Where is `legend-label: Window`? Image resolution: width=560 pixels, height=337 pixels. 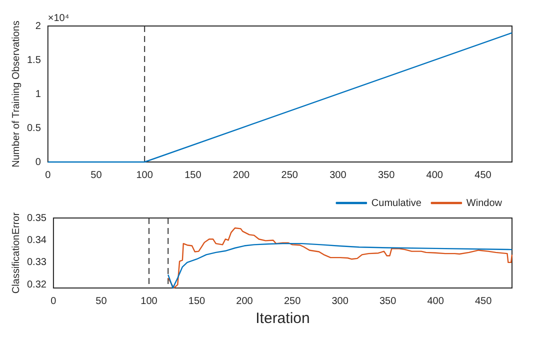 legend-label: Window is located at coordinates (484, 203).